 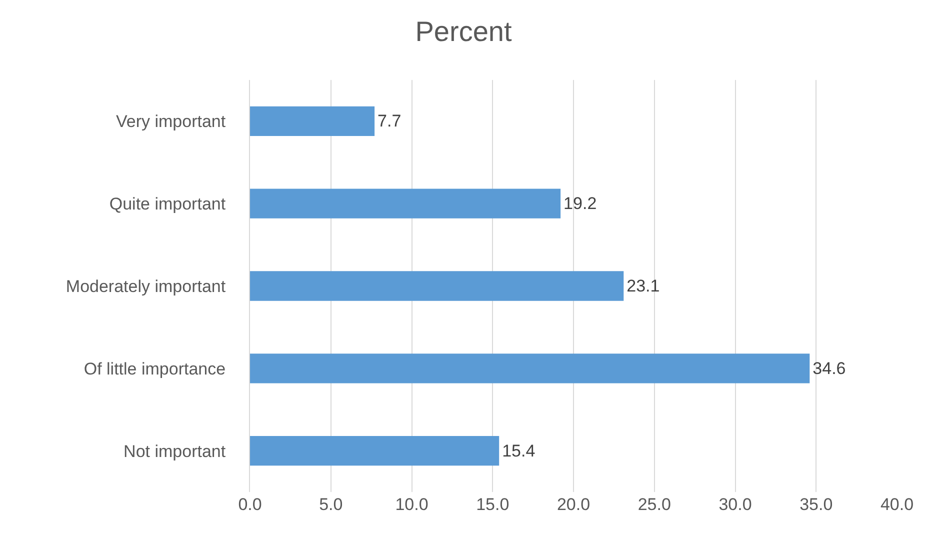 I want to click on x-tick-label: 35.0, so click(x=816, y=504).